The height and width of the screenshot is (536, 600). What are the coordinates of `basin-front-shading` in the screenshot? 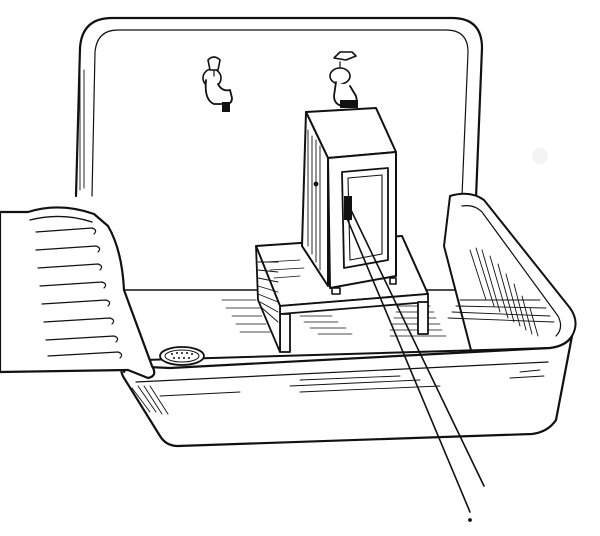 It's located at (338, 392).